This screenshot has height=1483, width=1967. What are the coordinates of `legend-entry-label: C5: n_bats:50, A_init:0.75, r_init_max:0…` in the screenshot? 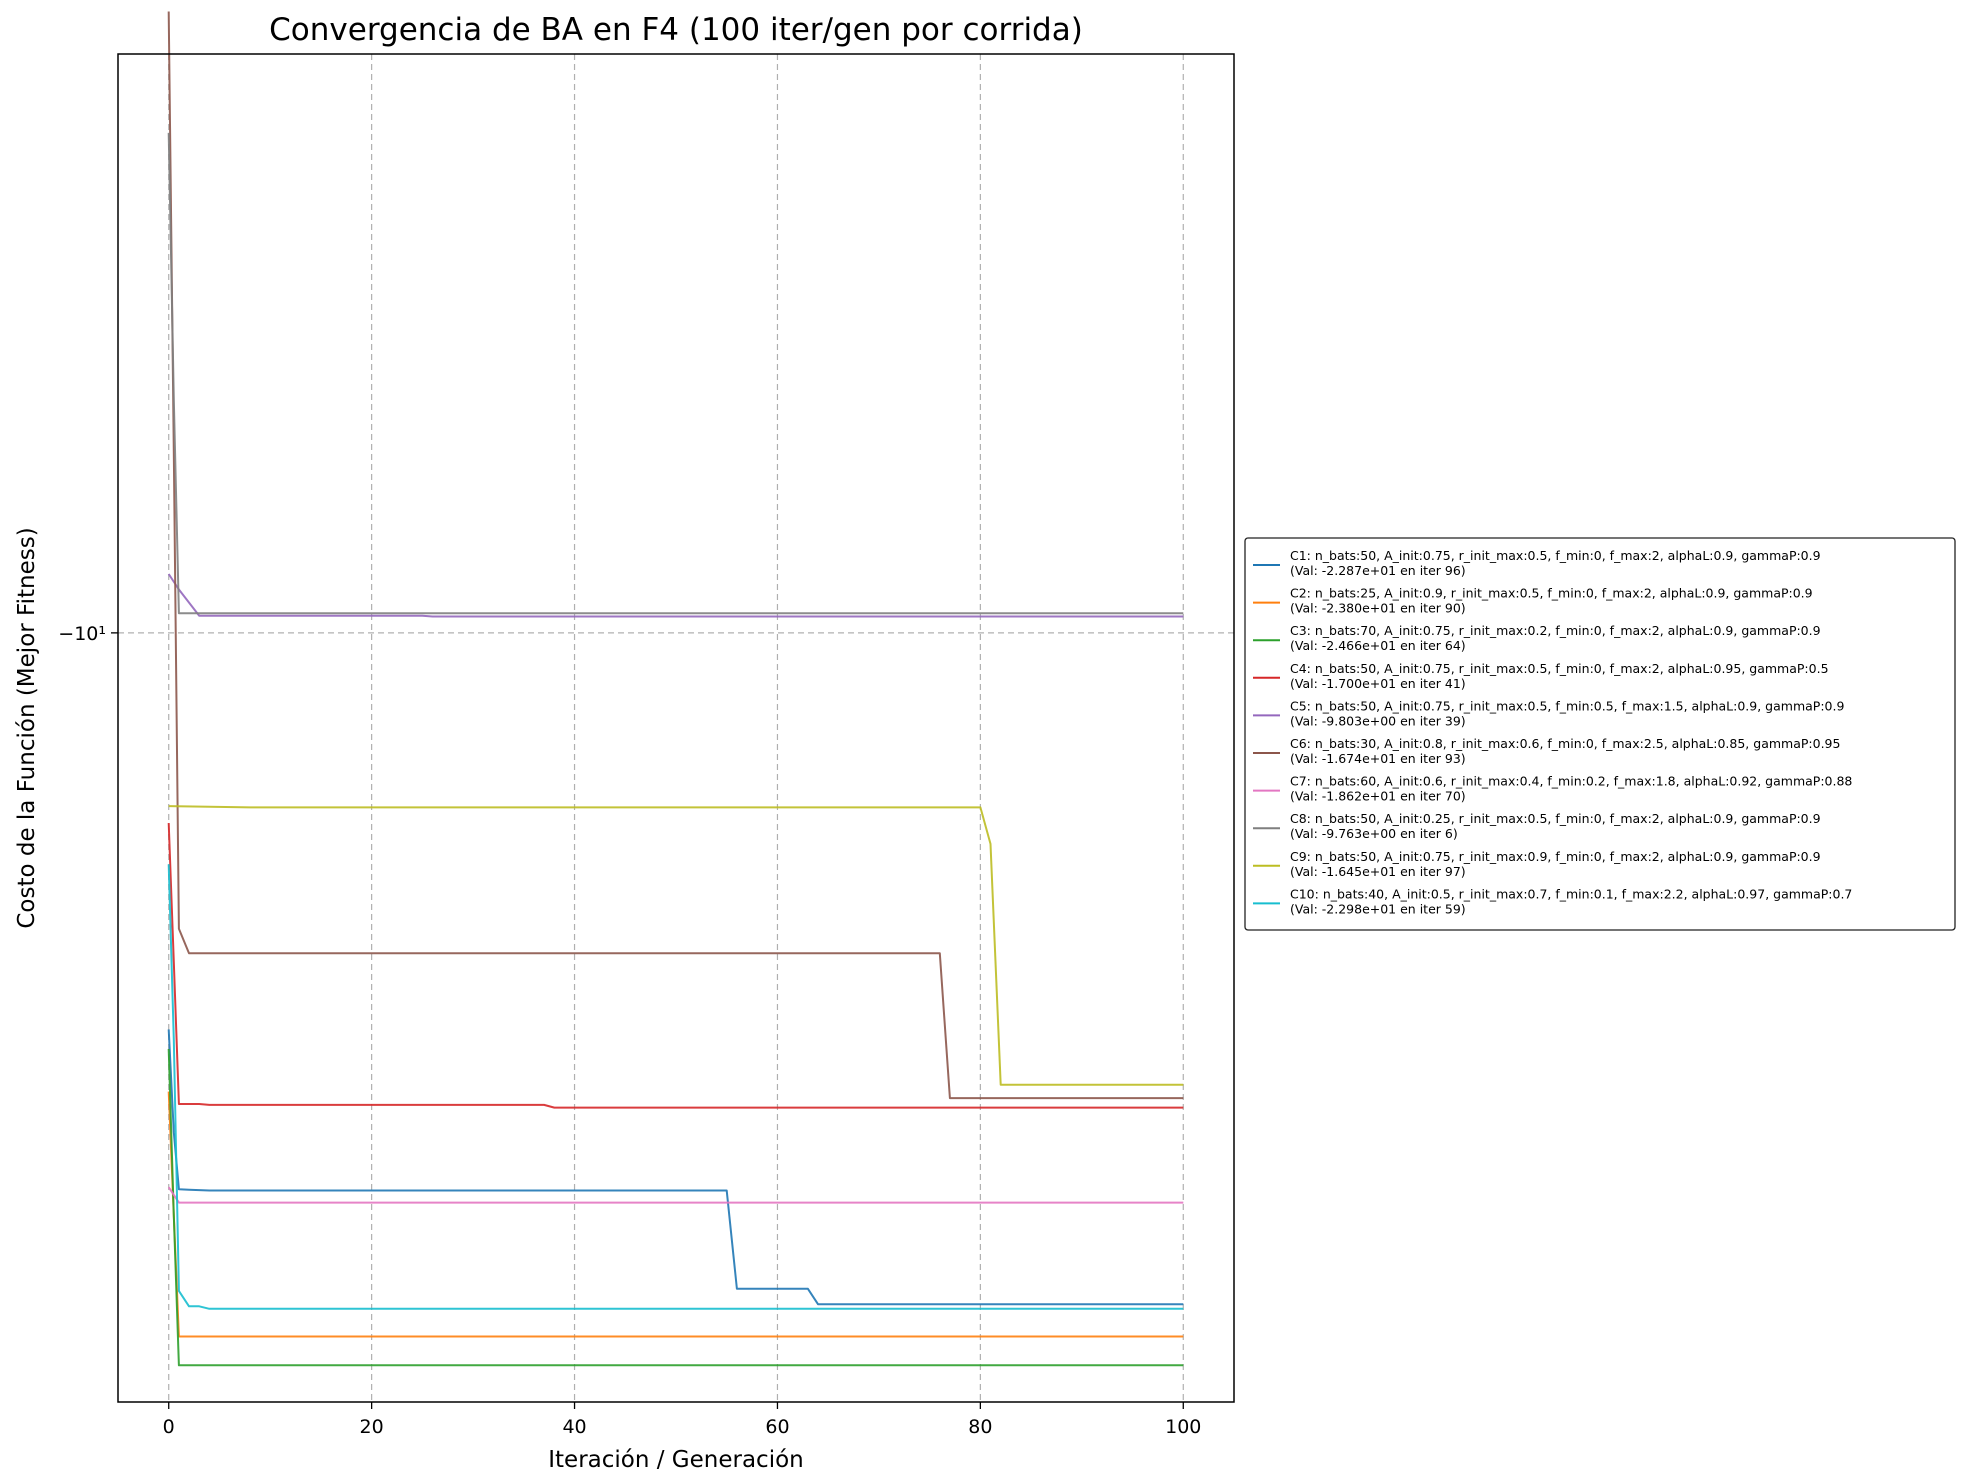 It's located at (1567, 705).